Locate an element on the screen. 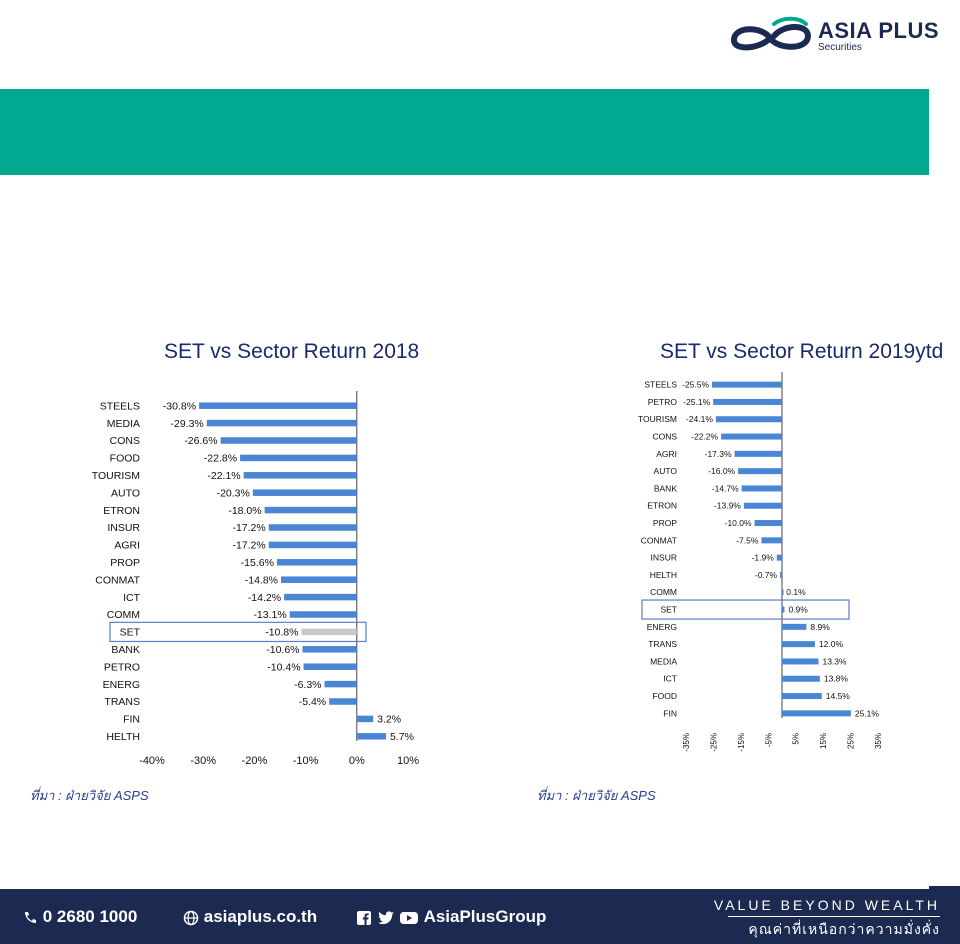 Image resolution: width=960 pixels, height=944 pixels. value-label-comm: -13.1% is located at coordinates (269, 615).